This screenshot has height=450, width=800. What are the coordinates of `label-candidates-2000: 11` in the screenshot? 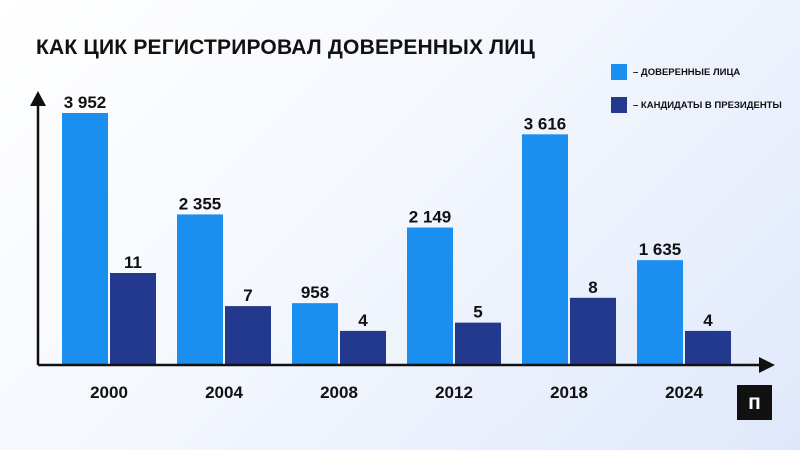 It's located at (133, 262).